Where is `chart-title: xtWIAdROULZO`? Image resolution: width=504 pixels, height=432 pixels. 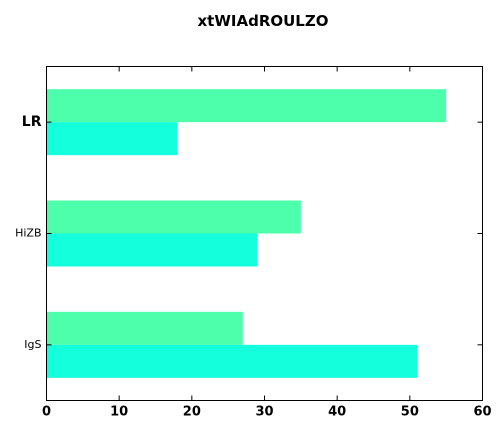
chart-title: xtWIAdROULZO is located at coordinates (263, 21).